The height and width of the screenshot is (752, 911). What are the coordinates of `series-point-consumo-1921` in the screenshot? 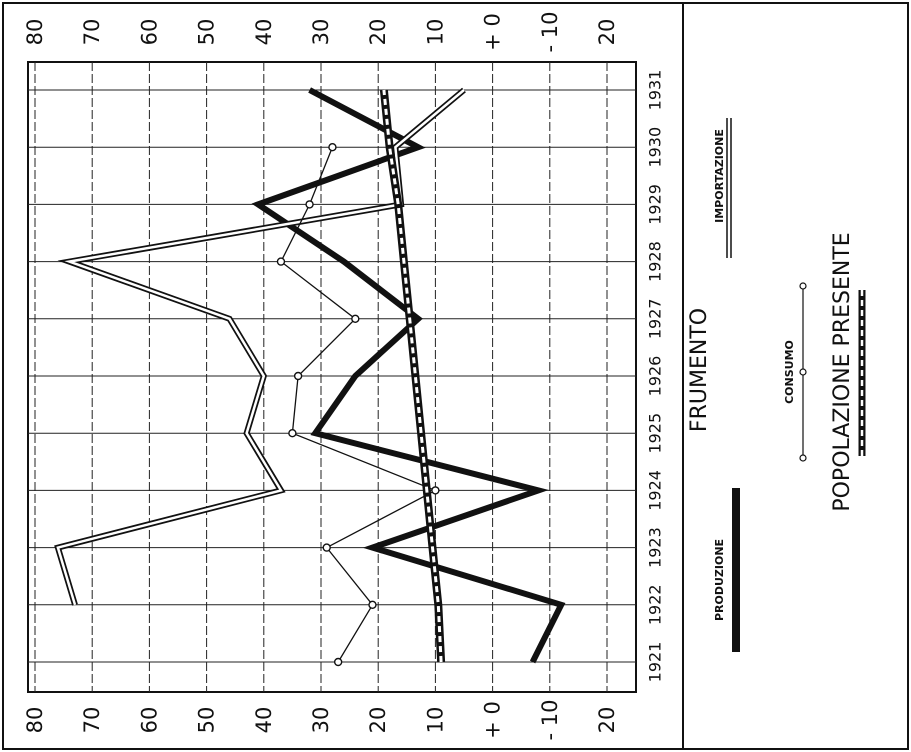 It's located at (338, 662).